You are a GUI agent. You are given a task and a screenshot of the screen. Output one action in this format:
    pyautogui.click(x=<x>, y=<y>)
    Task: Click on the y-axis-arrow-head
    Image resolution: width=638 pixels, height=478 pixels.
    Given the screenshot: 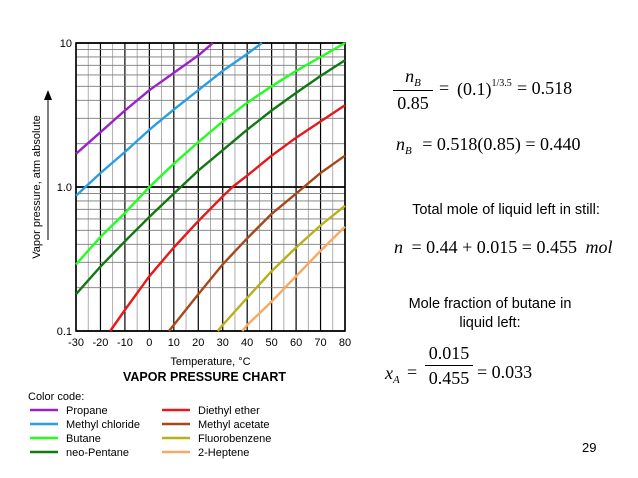 What is the action you would take?
    pyautogui.click(x=48, y=95)
    